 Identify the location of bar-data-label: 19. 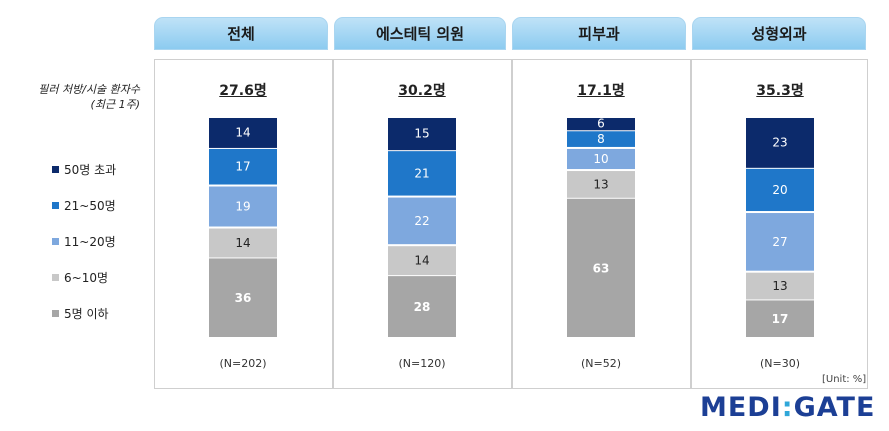
(242, 207).